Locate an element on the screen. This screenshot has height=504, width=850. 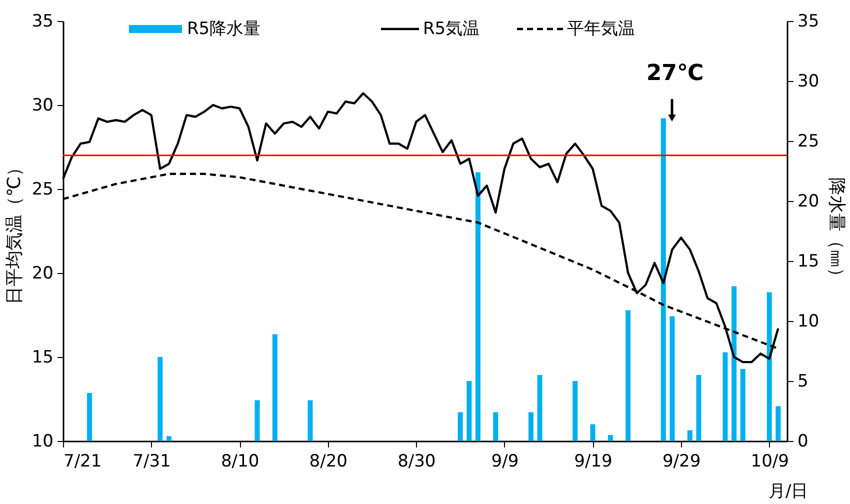
legend-label: R5気温 is located at coordinates (451, 29).